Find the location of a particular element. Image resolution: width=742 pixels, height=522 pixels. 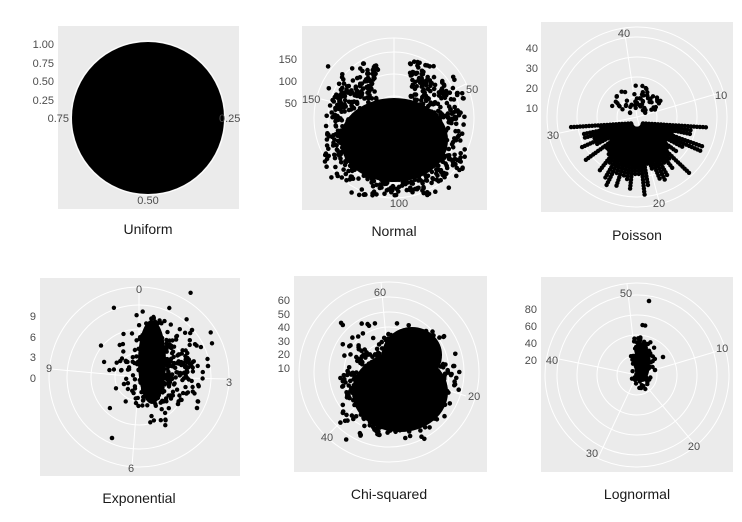

r-tick: 9 is located at coordinates (33, 317).